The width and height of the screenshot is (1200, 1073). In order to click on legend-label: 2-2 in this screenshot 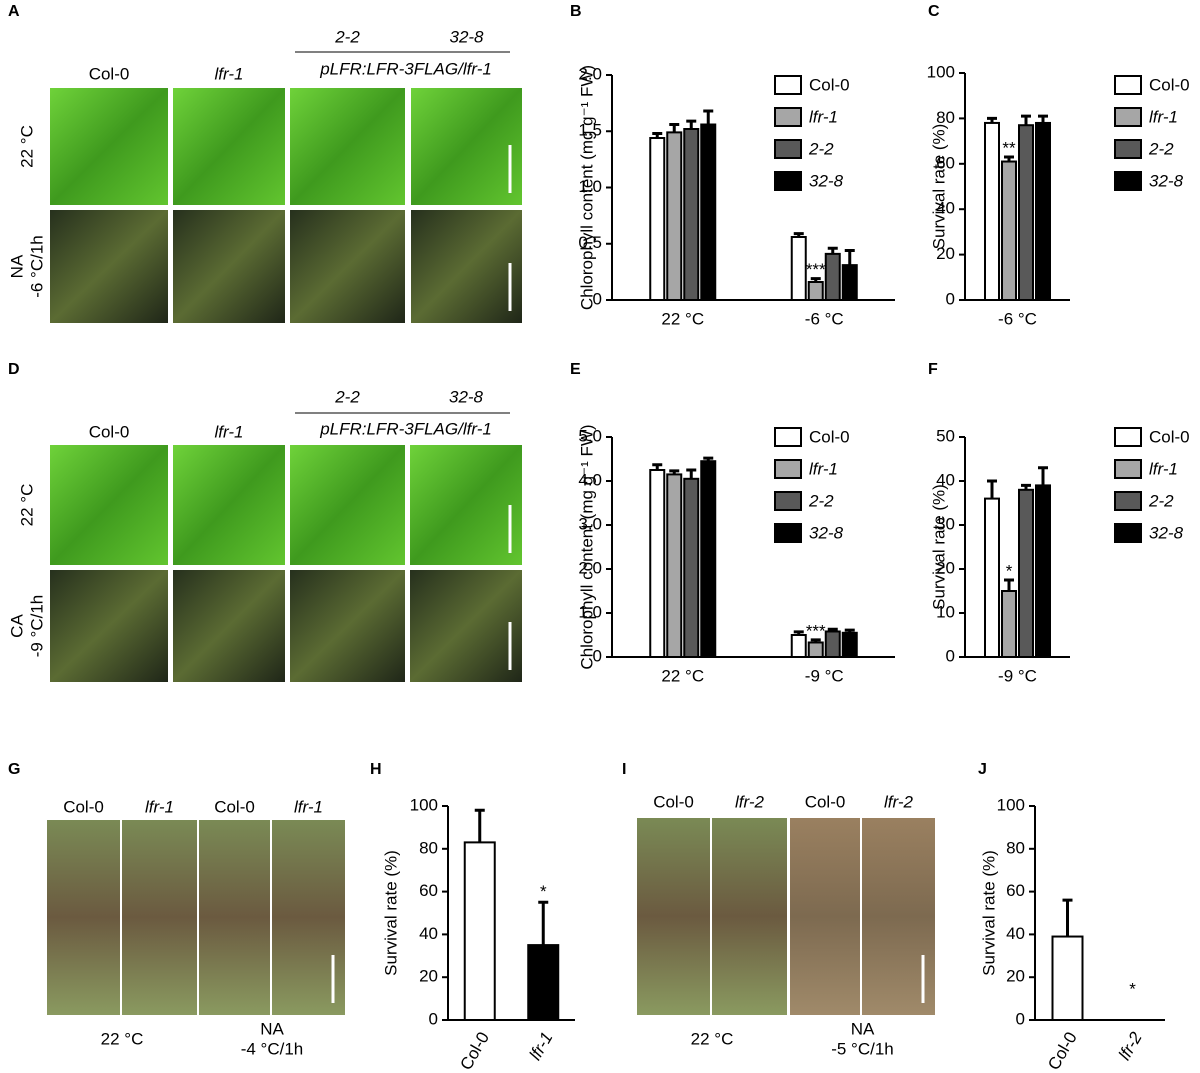, I will do `click(1161, 500)`.